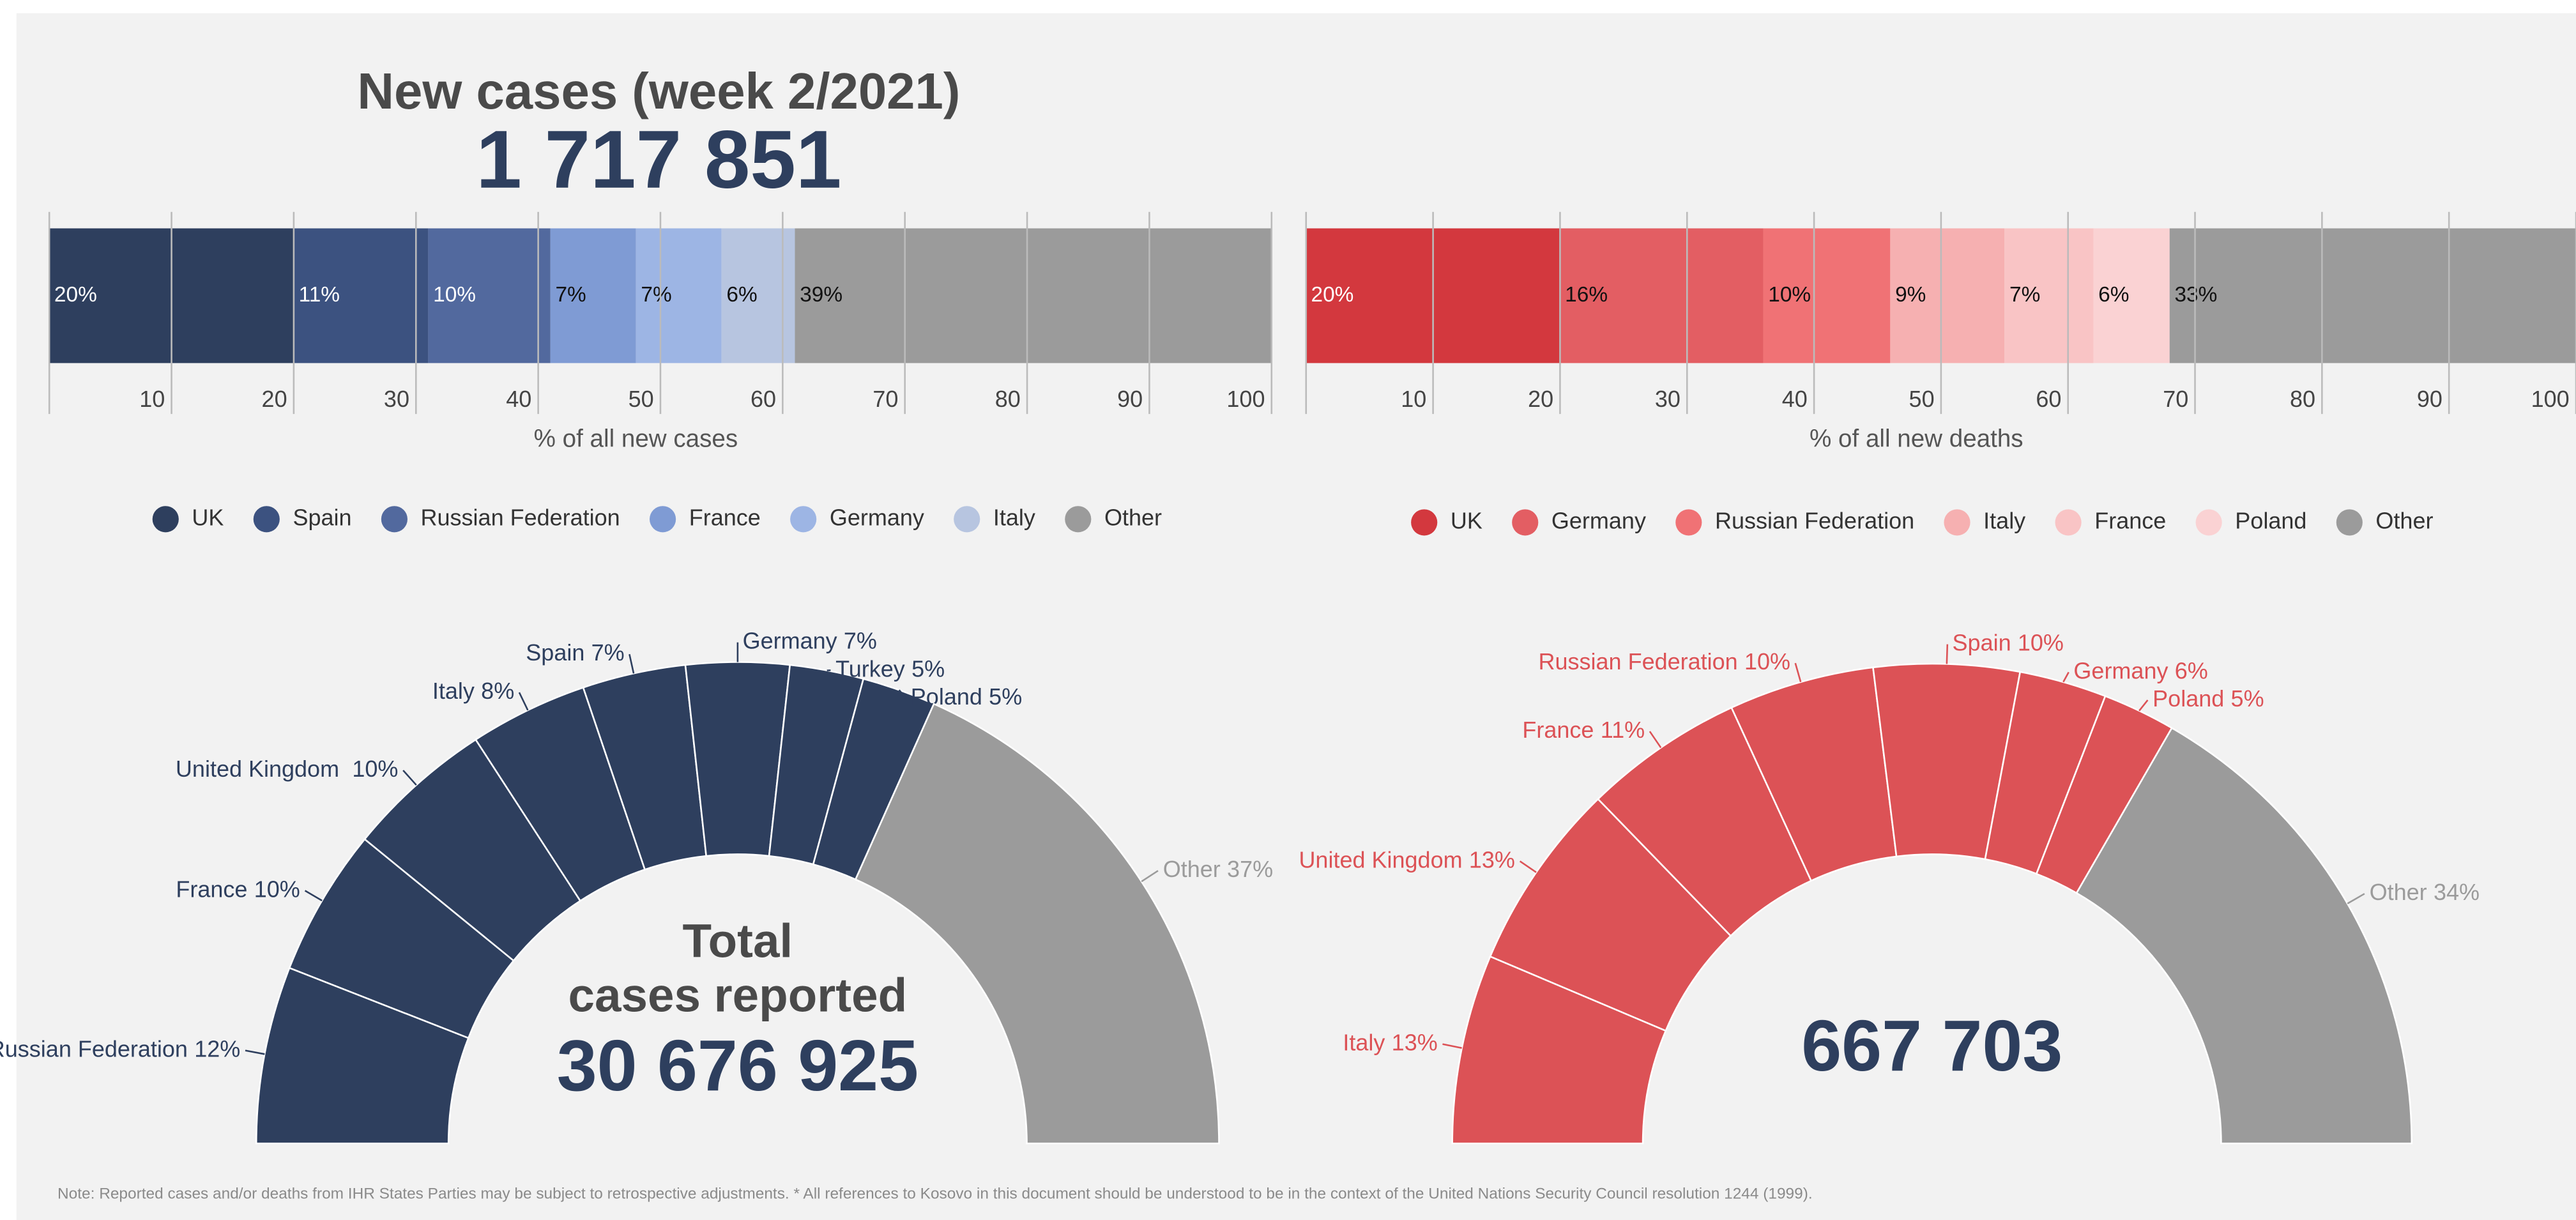  What do you see at coordinates (1982, 642) in the screenshot?
I see `slice-name: Spain` at bounding box center [1982, 642].